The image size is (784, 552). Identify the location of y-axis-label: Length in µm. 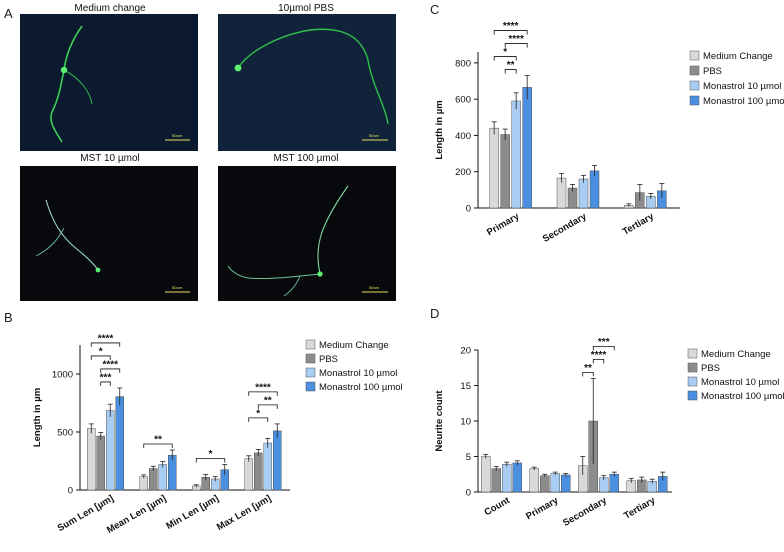
(439, 129).